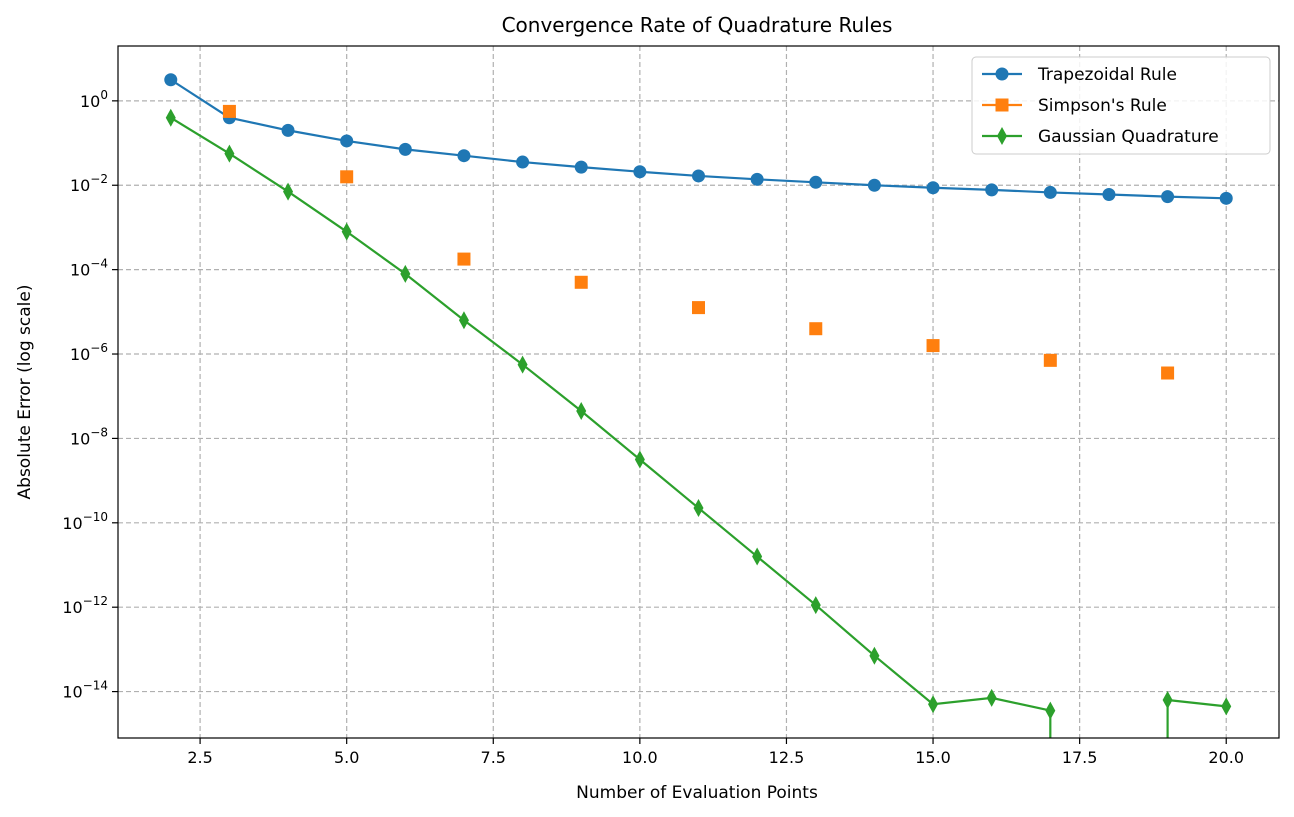 Image resolution: width=1294 pixels, height=817 pixels. What do you see at coordinates (85, 690) in the screenshot?
I see `y-tick-label: 10⁻¹⁴` at bounding box center [85, 690].